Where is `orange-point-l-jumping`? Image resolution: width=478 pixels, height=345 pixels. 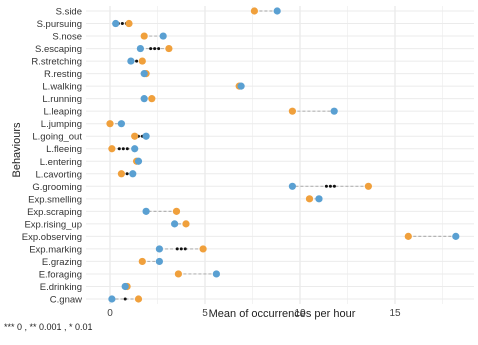 orange-point-l-jumping is located at coordinates (110, 124).